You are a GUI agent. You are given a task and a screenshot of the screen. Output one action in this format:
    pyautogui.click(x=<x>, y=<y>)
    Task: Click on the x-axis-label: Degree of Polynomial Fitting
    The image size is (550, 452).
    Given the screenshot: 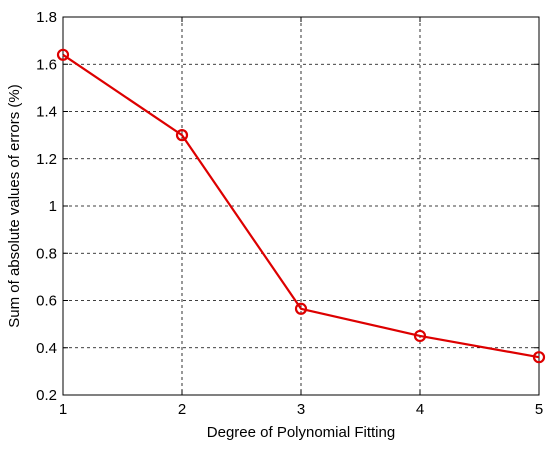 What is the action you would take?
    pyautogui.click(x=301, y=432)
    